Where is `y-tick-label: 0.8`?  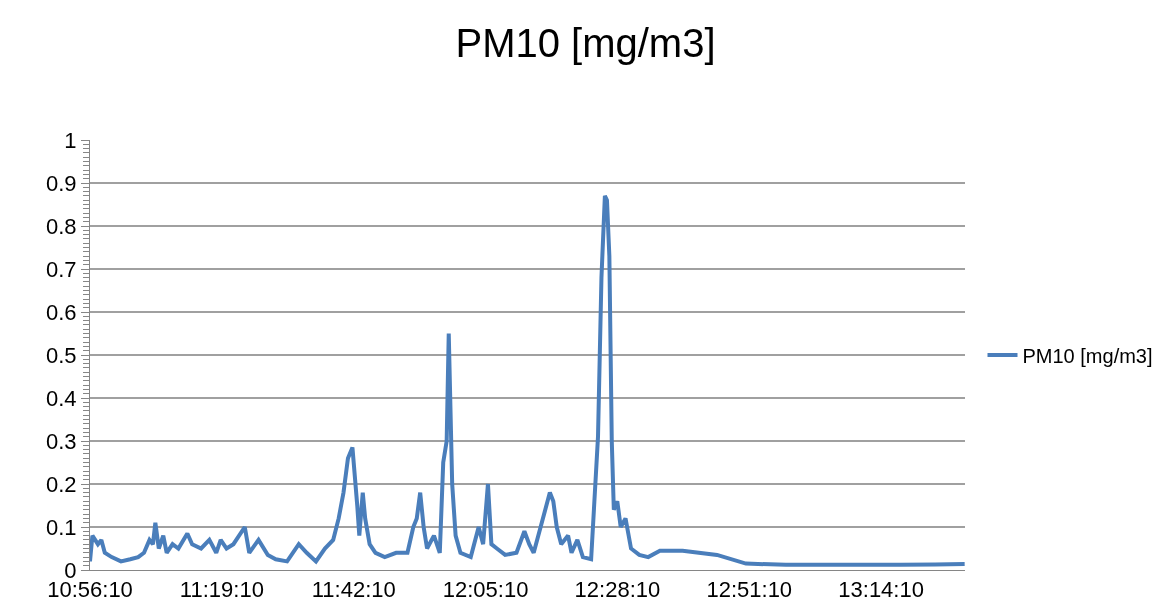
y-tick-label: 0.8 is located at coordinates (61, 226).